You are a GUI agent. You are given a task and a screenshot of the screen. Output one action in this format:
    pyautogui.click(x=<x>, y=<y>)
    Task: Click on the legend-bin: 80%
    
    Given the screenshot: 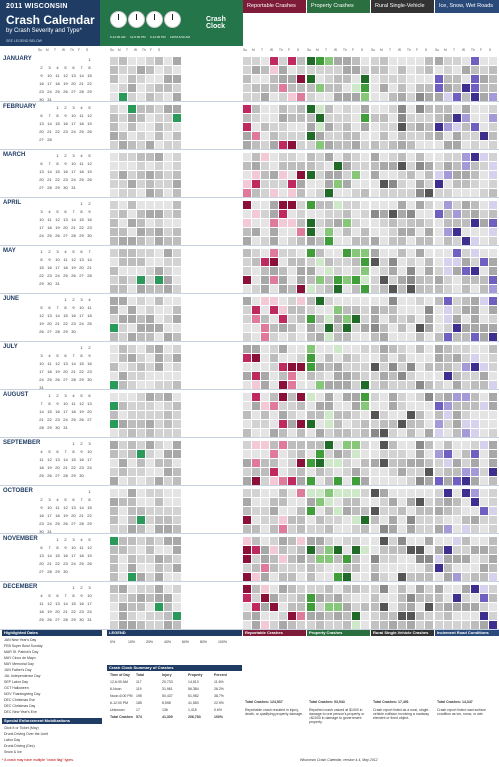 What is the action you would take?
    pyautogui.click(x=204, y=642)
    